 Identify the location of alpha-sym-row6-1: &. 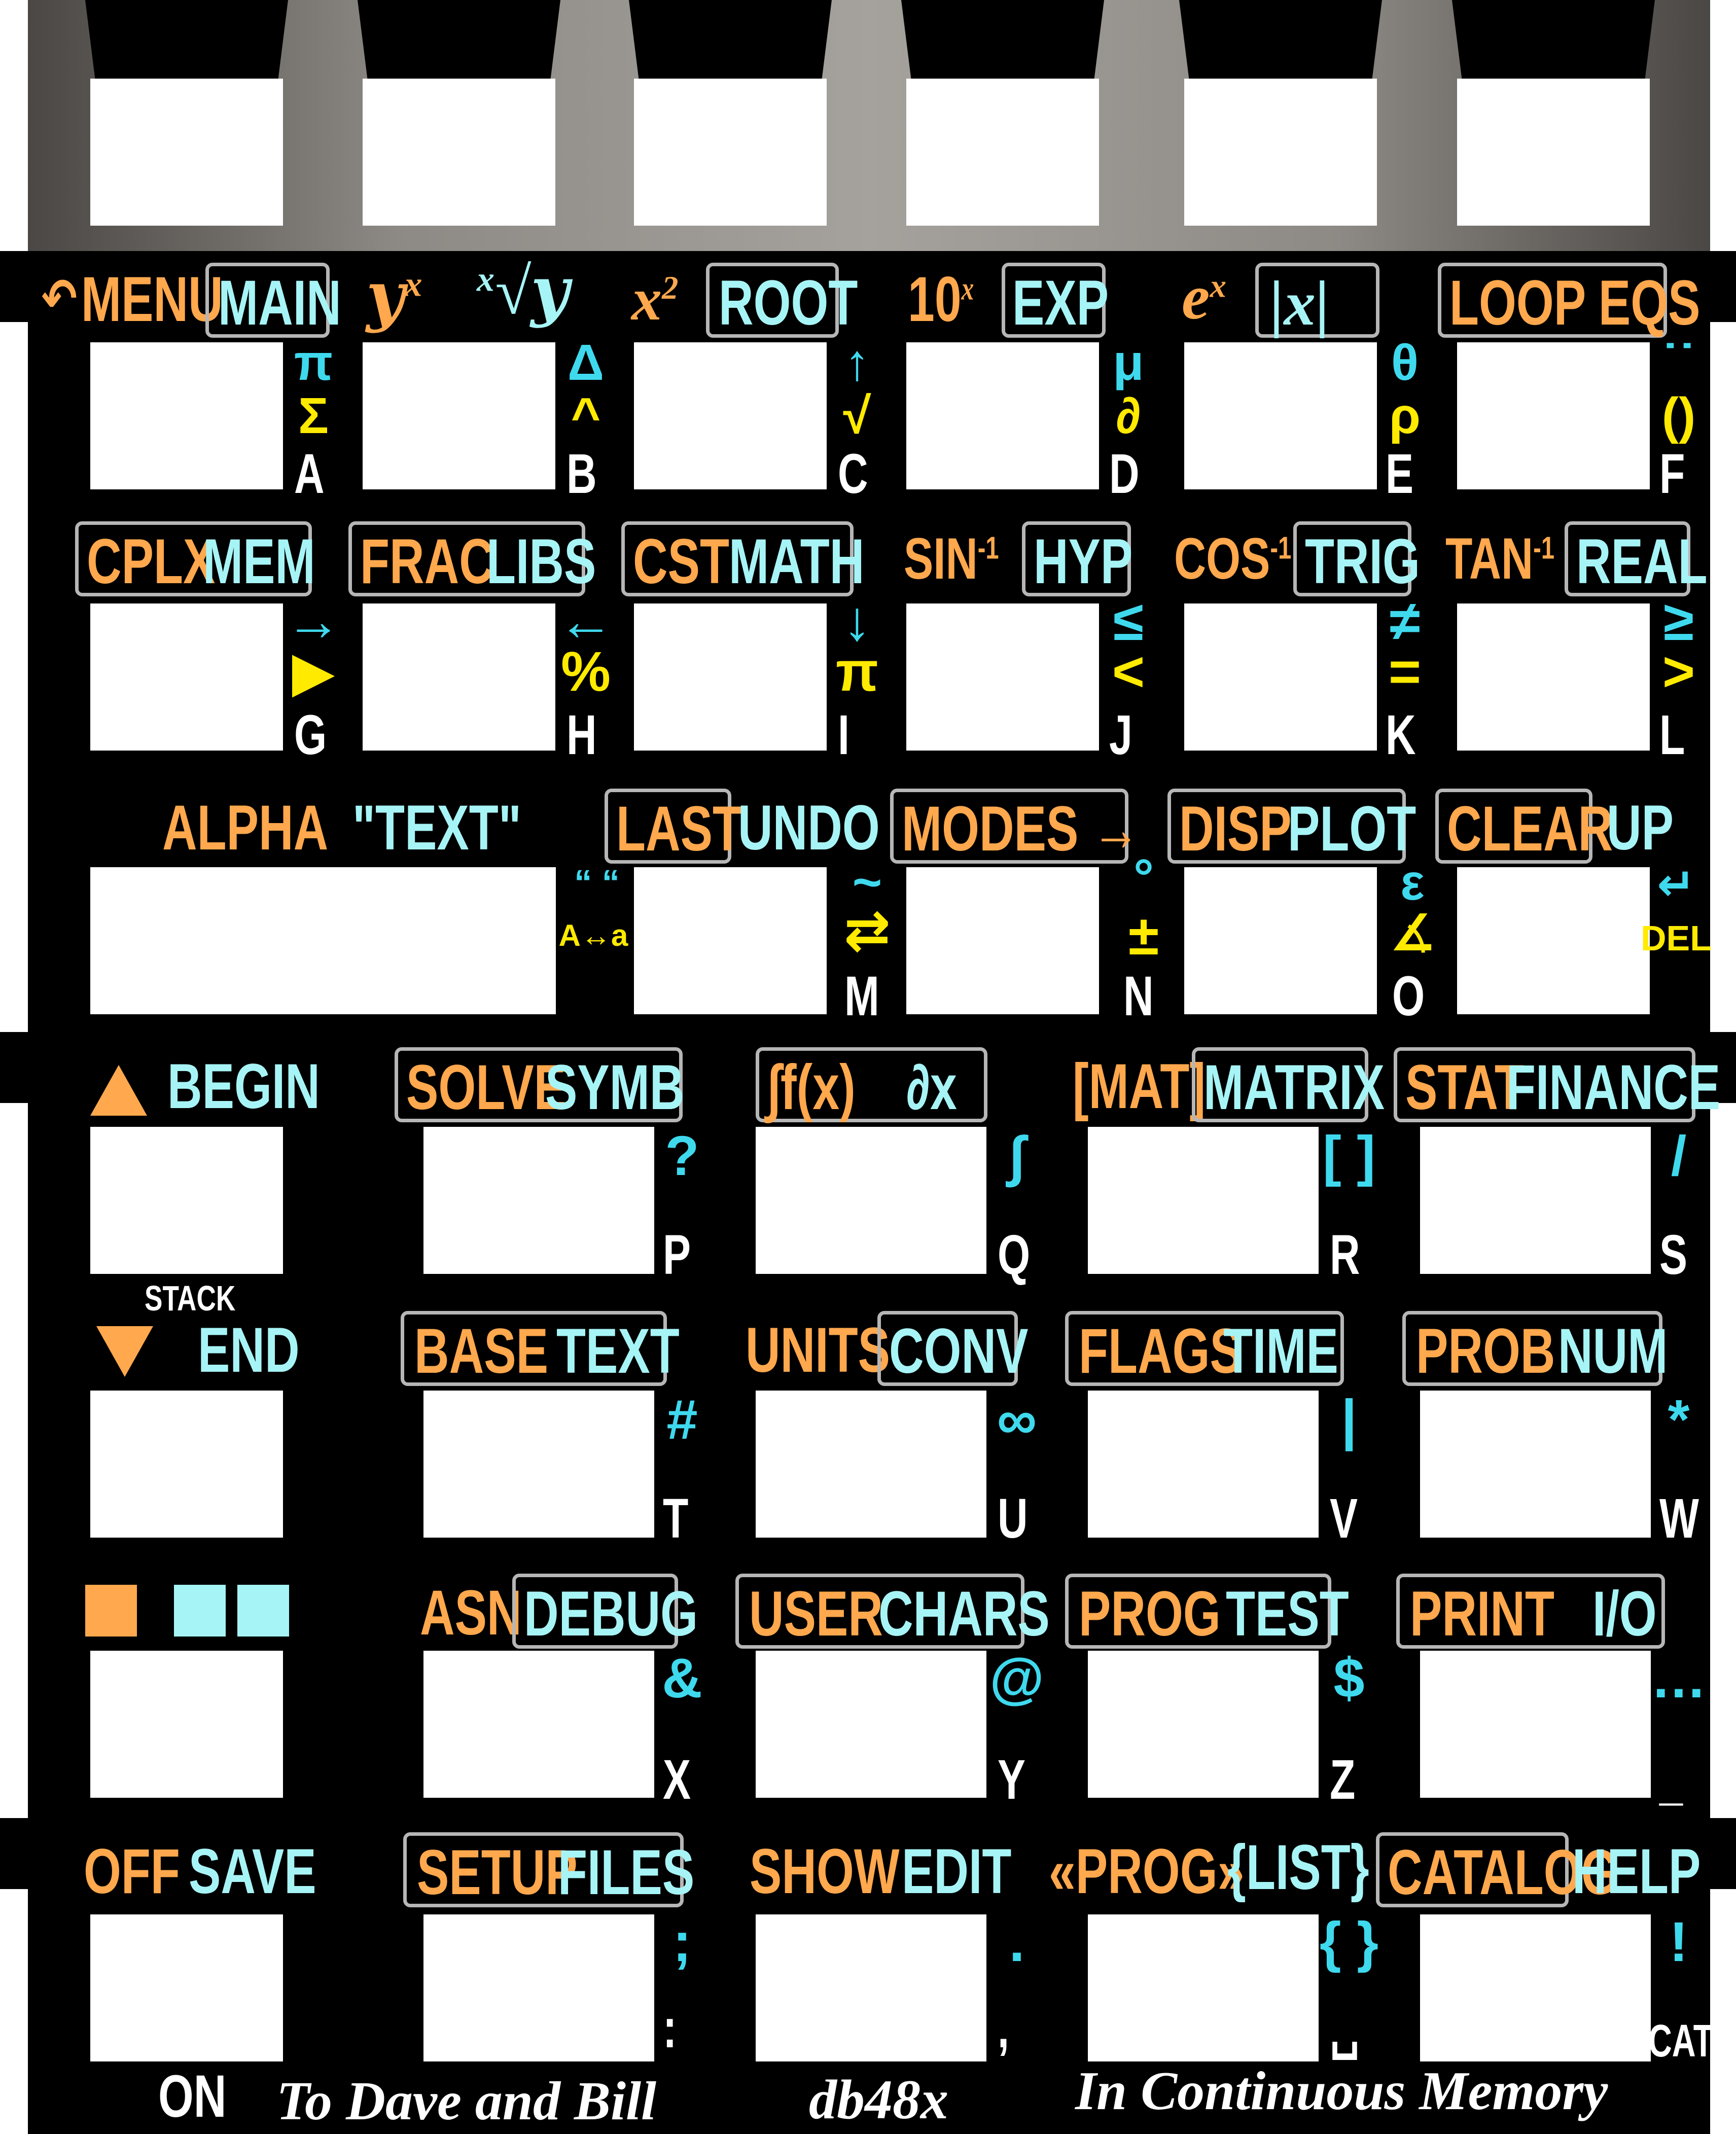
(682, 1678).